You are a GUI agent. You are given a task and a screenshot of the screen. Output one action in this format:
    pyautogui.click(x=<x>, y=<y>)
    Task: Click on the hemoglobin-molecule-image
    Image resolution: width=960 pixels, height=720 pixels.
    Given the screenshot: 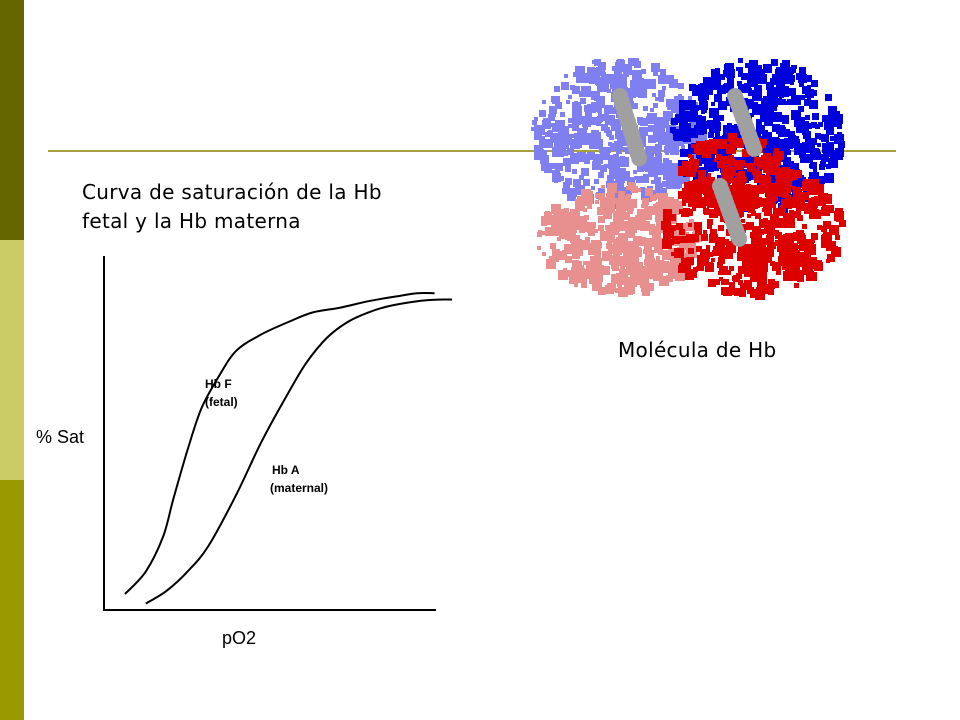 What is the action you would take?
    pyautogui.click(x=688, y=179)
    